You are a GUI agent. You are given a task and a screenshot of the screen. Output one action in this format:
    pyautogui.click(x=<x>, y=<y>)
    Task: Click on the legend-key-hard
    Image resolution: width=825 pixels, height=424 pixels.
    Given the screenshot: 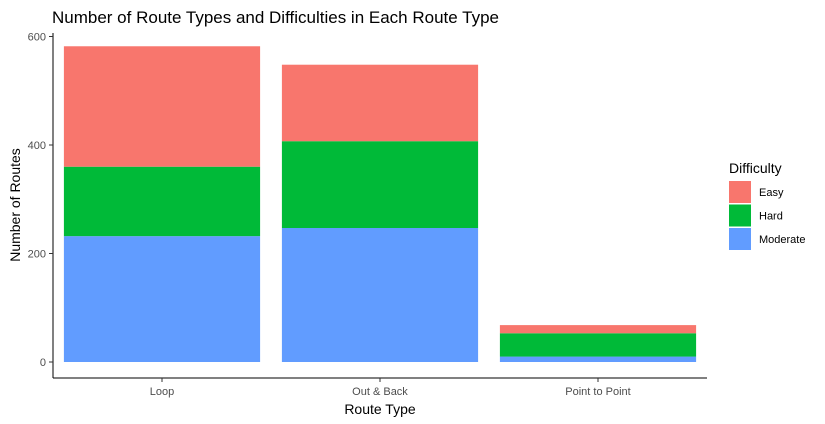 What is the action you would take?
    pyautogui.click(x=740, y=215)
    